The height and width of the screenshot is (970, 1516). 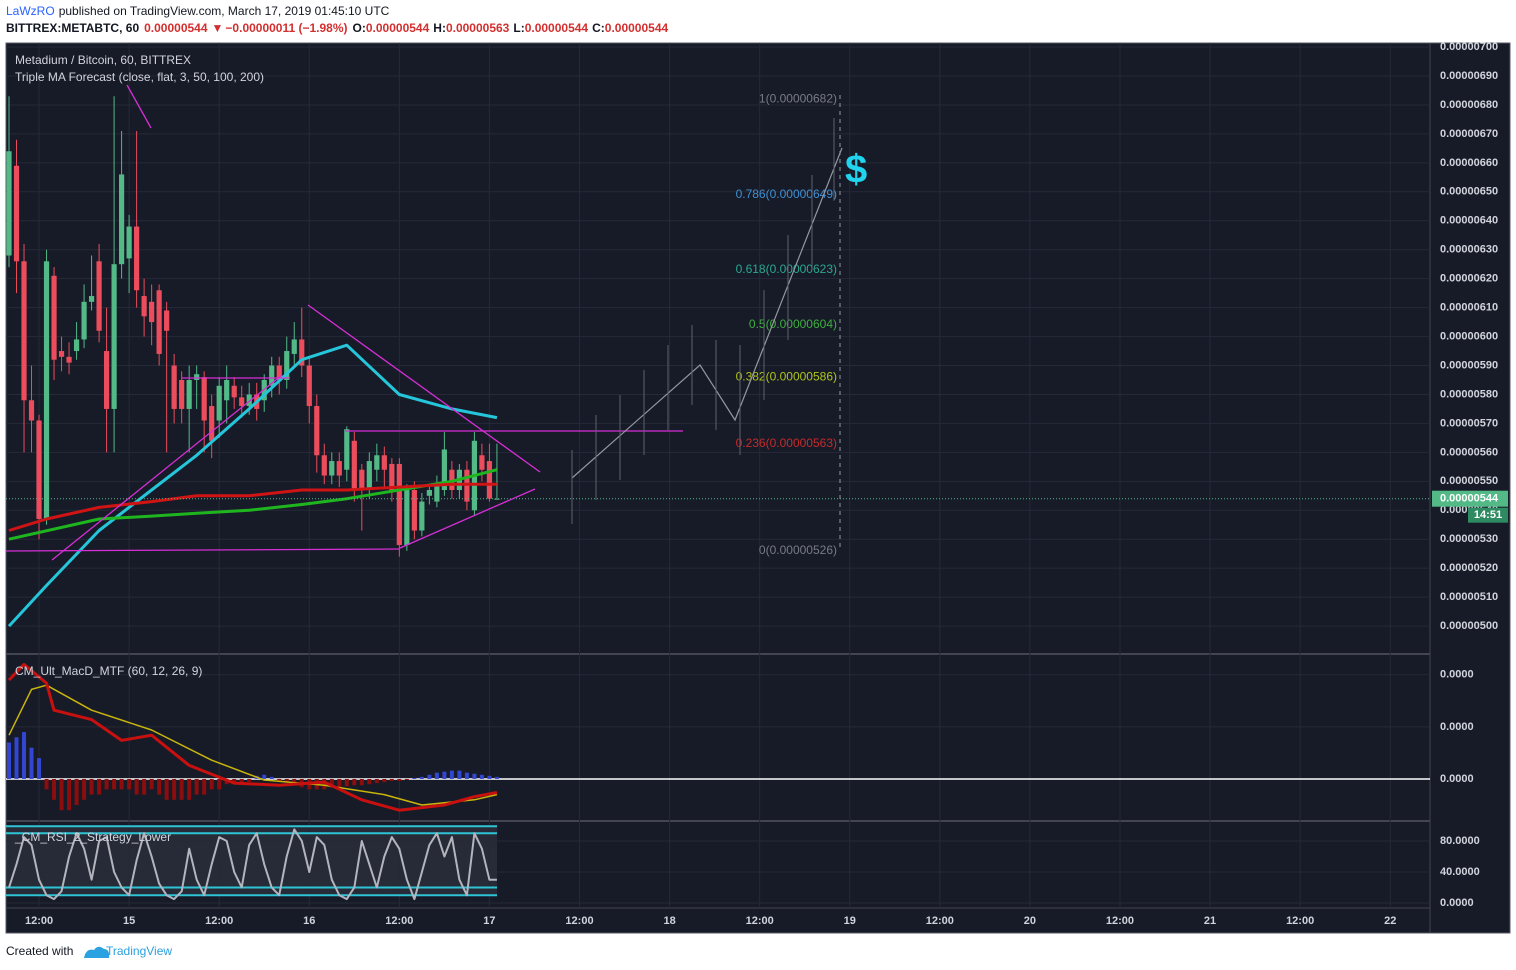 What do you see at coordinates (1469, 365) in the screenshot?
I see `y-tick-label: 0.00000590` at bounding box center [1469, 365].